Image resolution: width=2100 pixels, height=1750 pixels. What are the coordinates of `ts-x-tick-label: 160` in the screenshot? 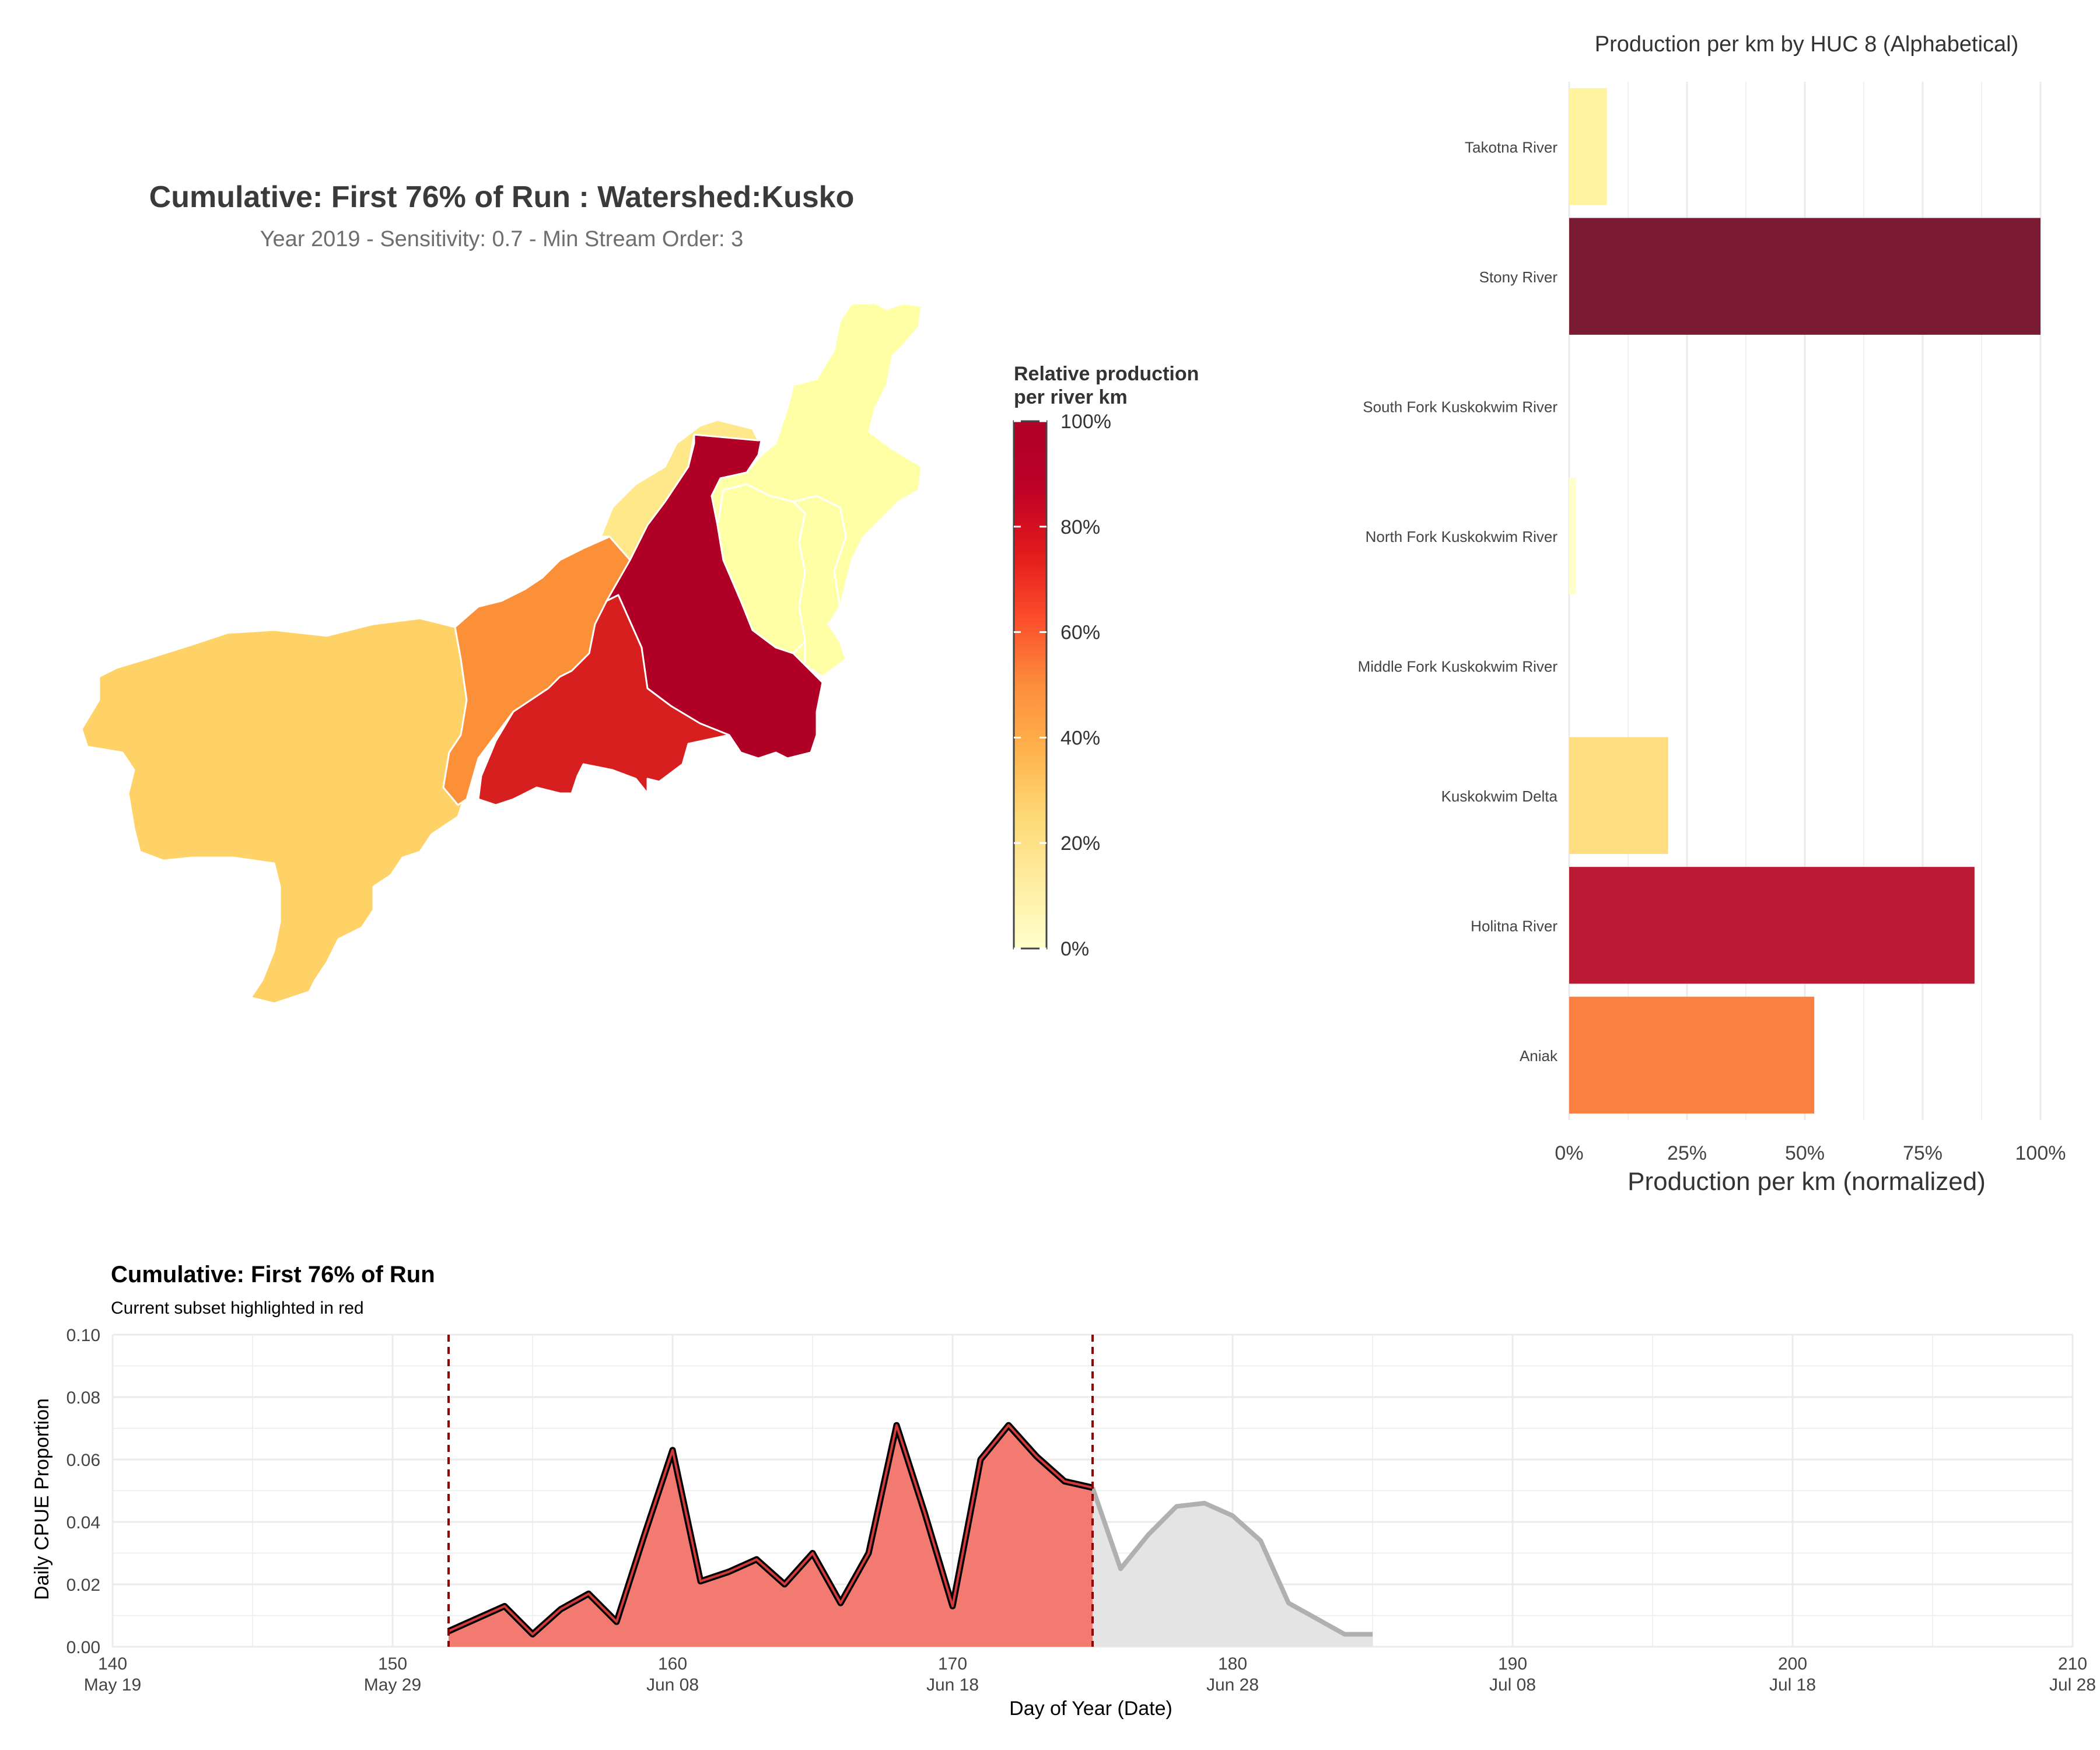 It's located at (673, 1664).